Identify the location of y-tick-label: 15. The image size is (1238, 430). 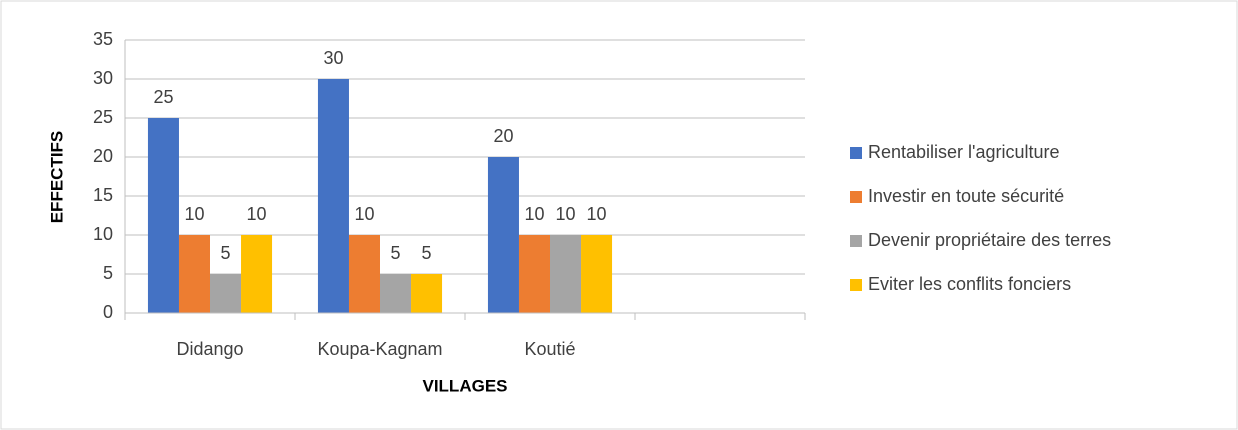
(103, 195).